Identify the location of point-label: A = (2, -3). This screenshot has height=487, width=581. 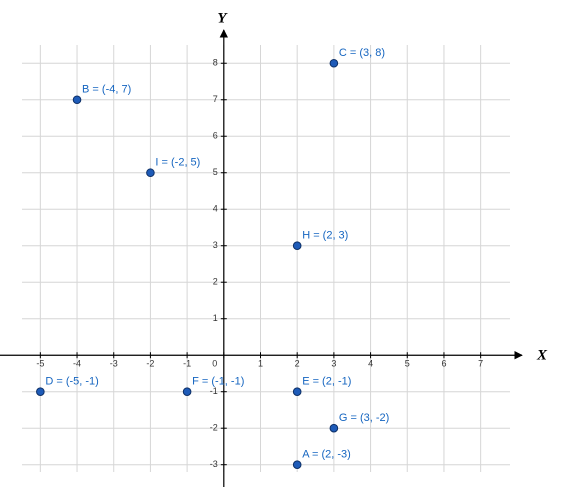
(326, 455).